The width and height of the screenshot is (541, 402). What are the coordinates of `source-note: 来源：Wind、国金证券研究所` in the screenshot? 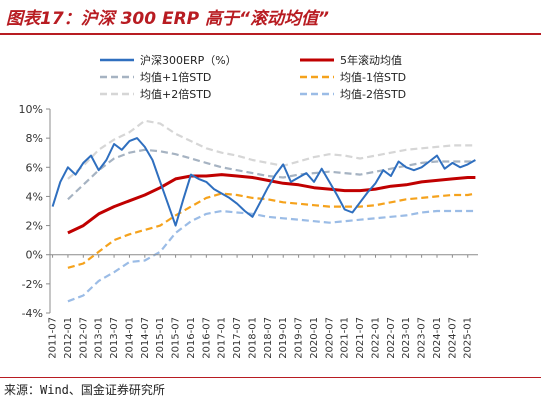 It's located at (84, 390).